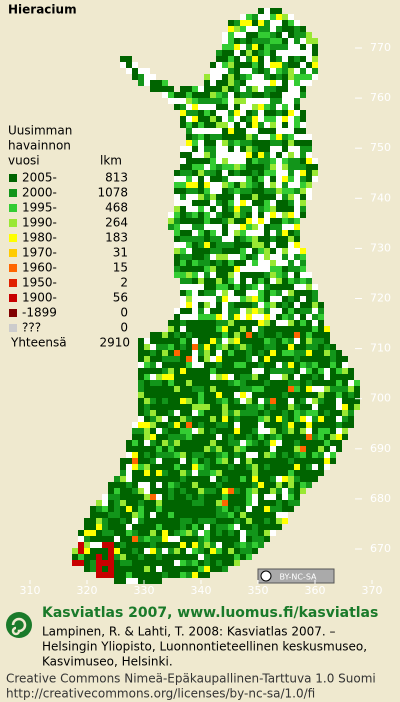  Describe the element at coordinates (201, 590) in the screenshot. I see `x-tick-label: 340` at that location.